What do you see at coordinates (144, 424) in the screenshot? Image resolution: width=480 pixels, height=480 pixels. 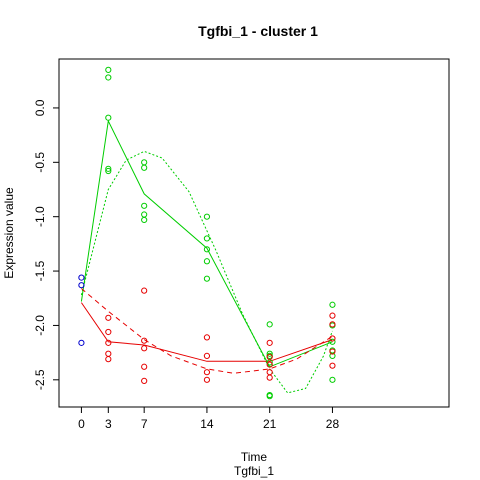 I see `x-tick-label: 7` at bounding box center [144, 424].